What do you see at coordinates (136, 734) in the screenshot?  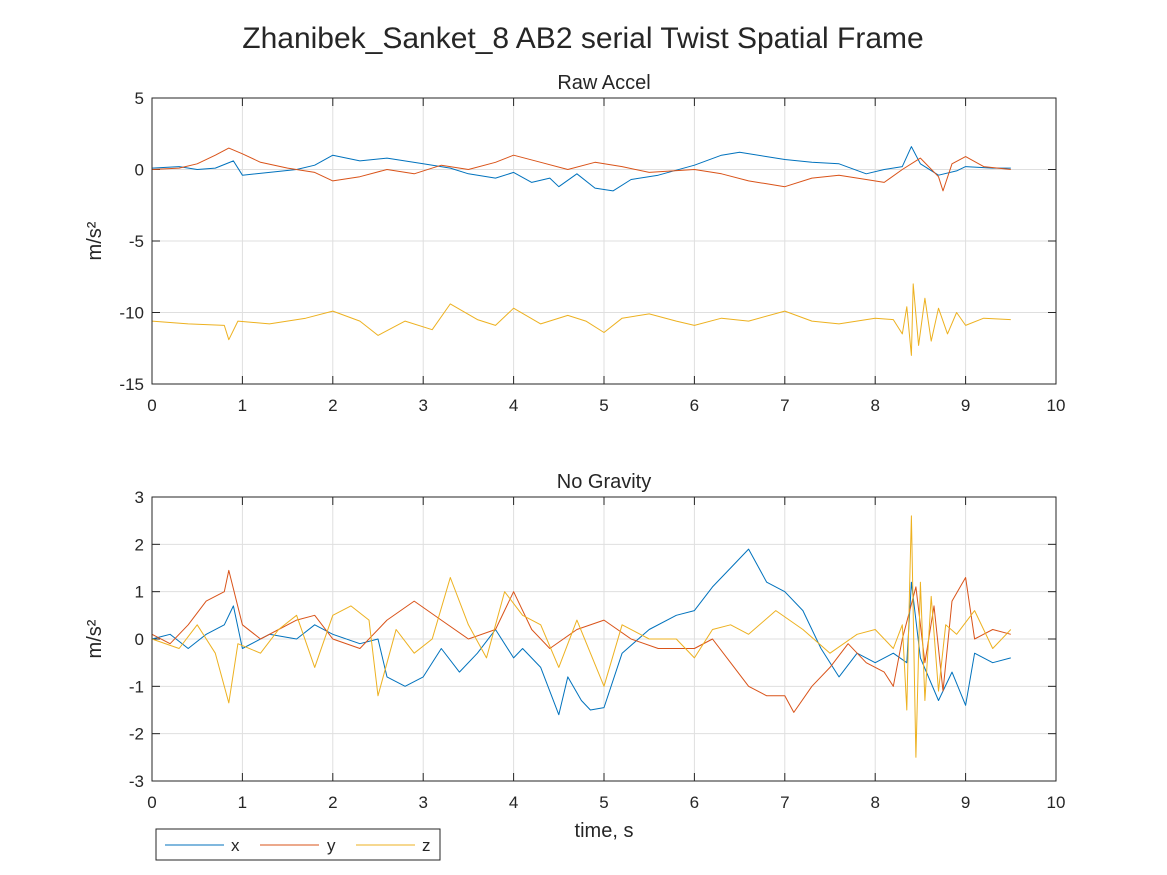 I see `y-tick-label: -2` at bounding box center [136, 734].